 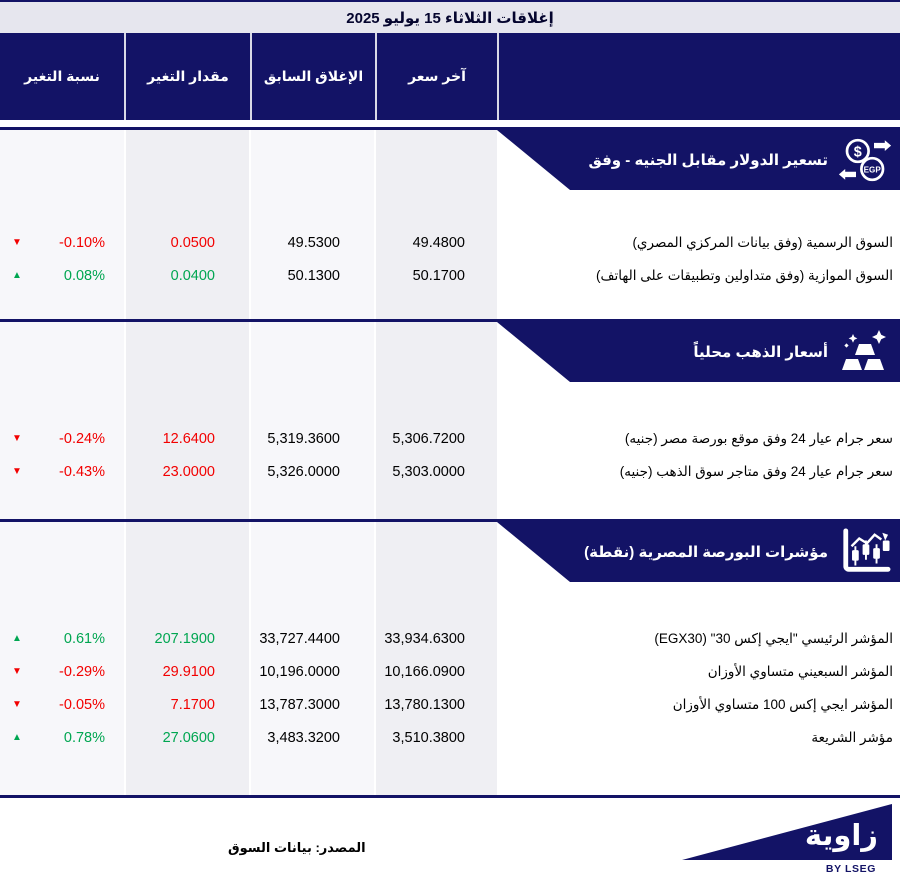 What do you see at coordinates (299, 704) in the screenshot?
I see `previous-close: 13,787.3000` at bounding box center [299, 704].